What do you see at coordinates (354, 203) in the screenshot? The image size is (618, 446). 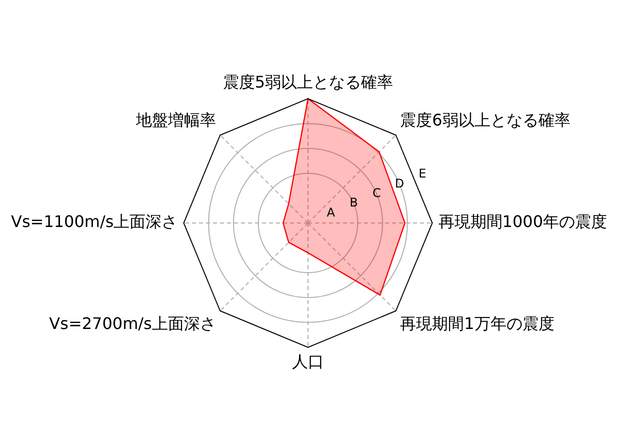 I see `y-tick-label: B` at bounding box center [354, 203].